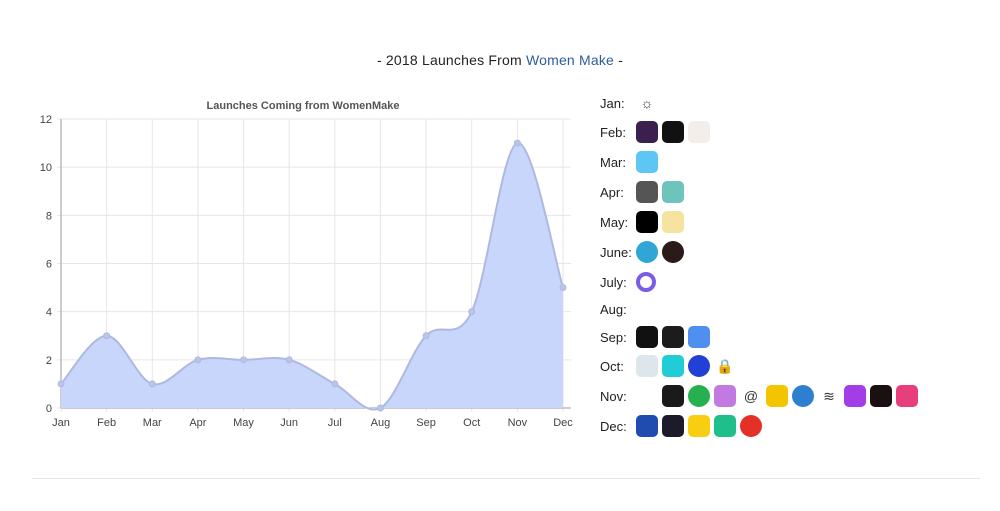  I want to click on x-tick-label: Jan, so click(61, 423).